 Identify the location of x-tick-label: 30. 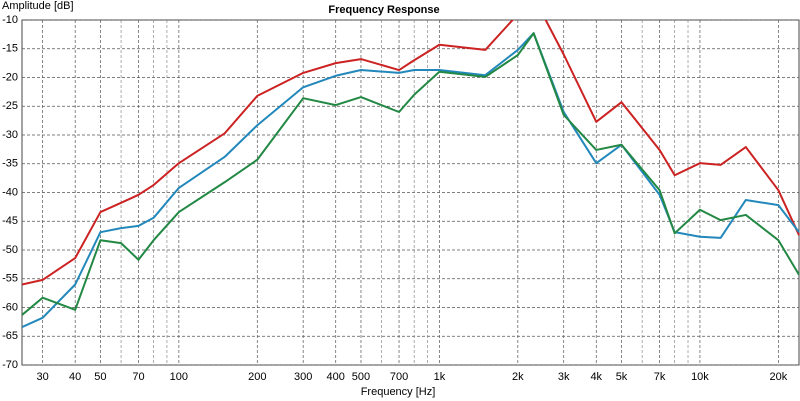
(43, 377).